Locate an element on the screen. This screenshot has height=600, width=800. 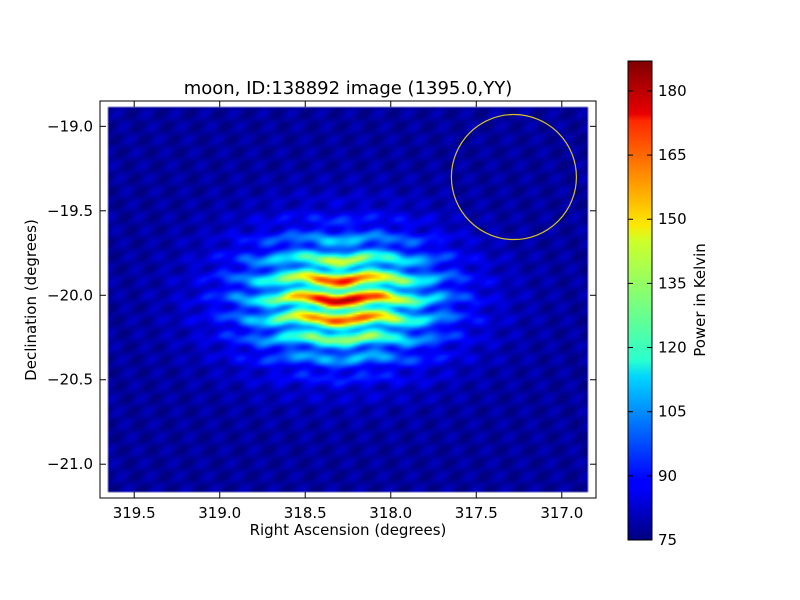
y-tick-label: −20.0 is located at coordinates (70, 295).